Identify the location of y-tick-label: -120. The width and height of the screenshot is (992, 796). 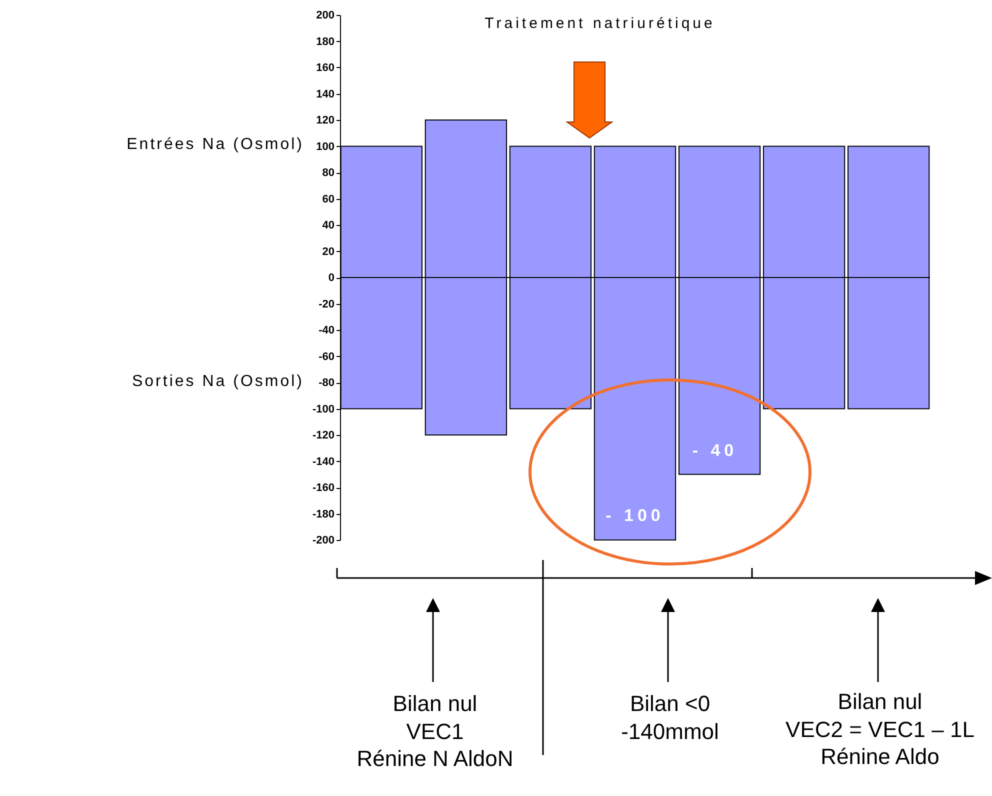
(323, 436).